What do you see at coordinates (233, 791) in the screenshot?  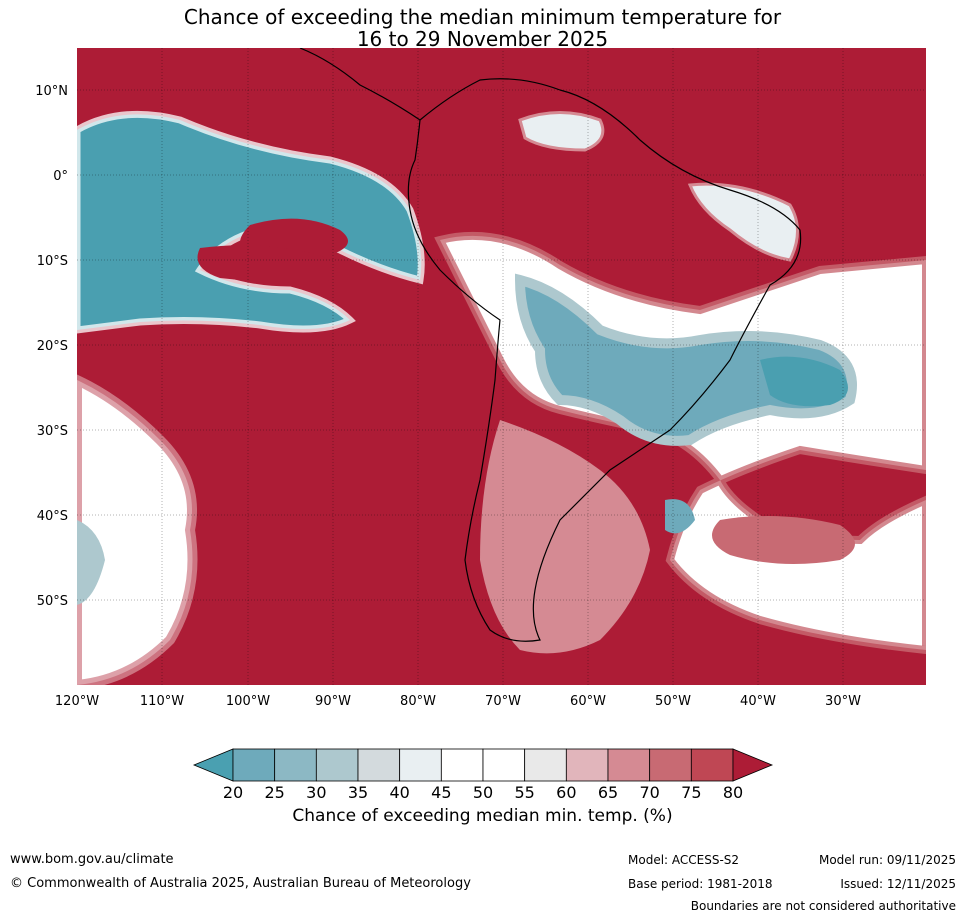 I see `colorbar-tick-label: 20` at bounding box center [233, 791].